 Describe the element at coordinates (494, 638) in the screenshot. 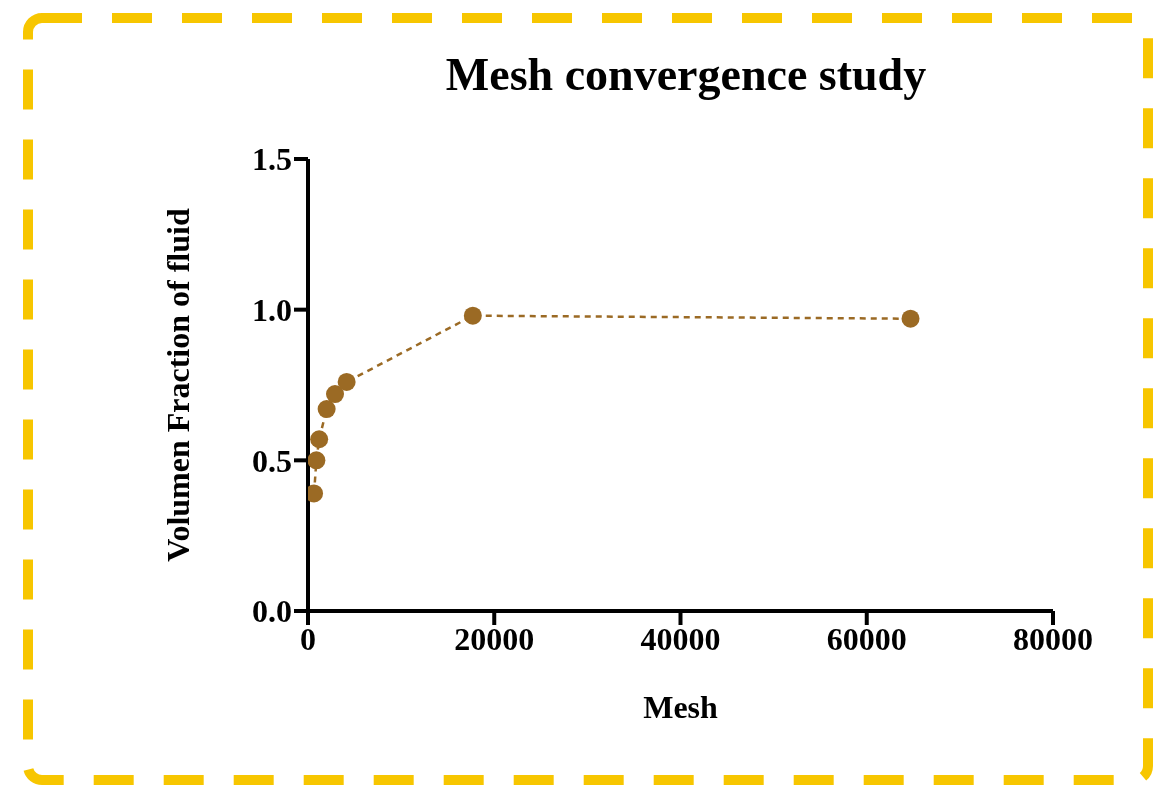

I see `x-tick-label: 20000` at that location.